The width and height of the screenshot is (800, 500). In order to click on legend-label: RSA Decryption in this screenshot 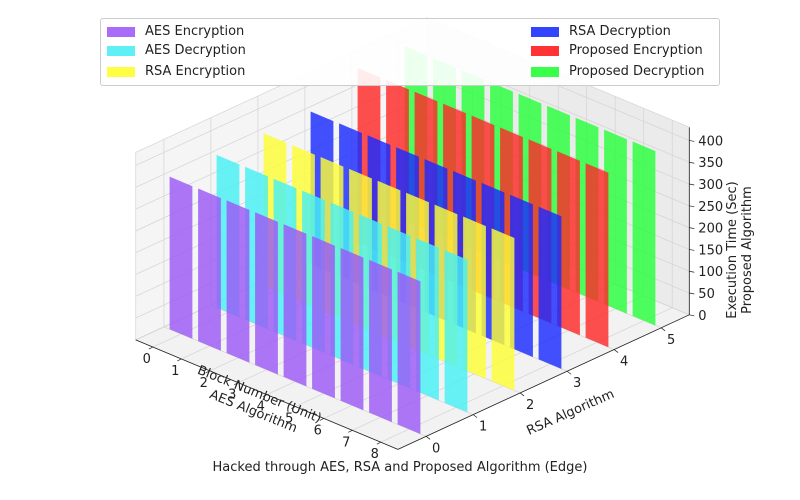, I will do `click(620, 31)`.